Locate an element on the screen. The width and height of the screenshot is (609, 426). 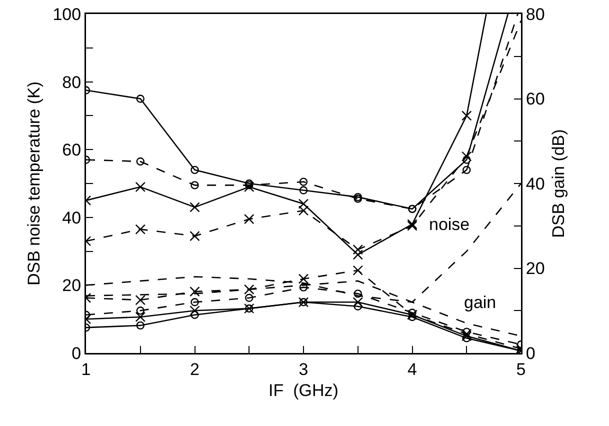
y2-tick-label: 80 is located at coordinates (535, 14).